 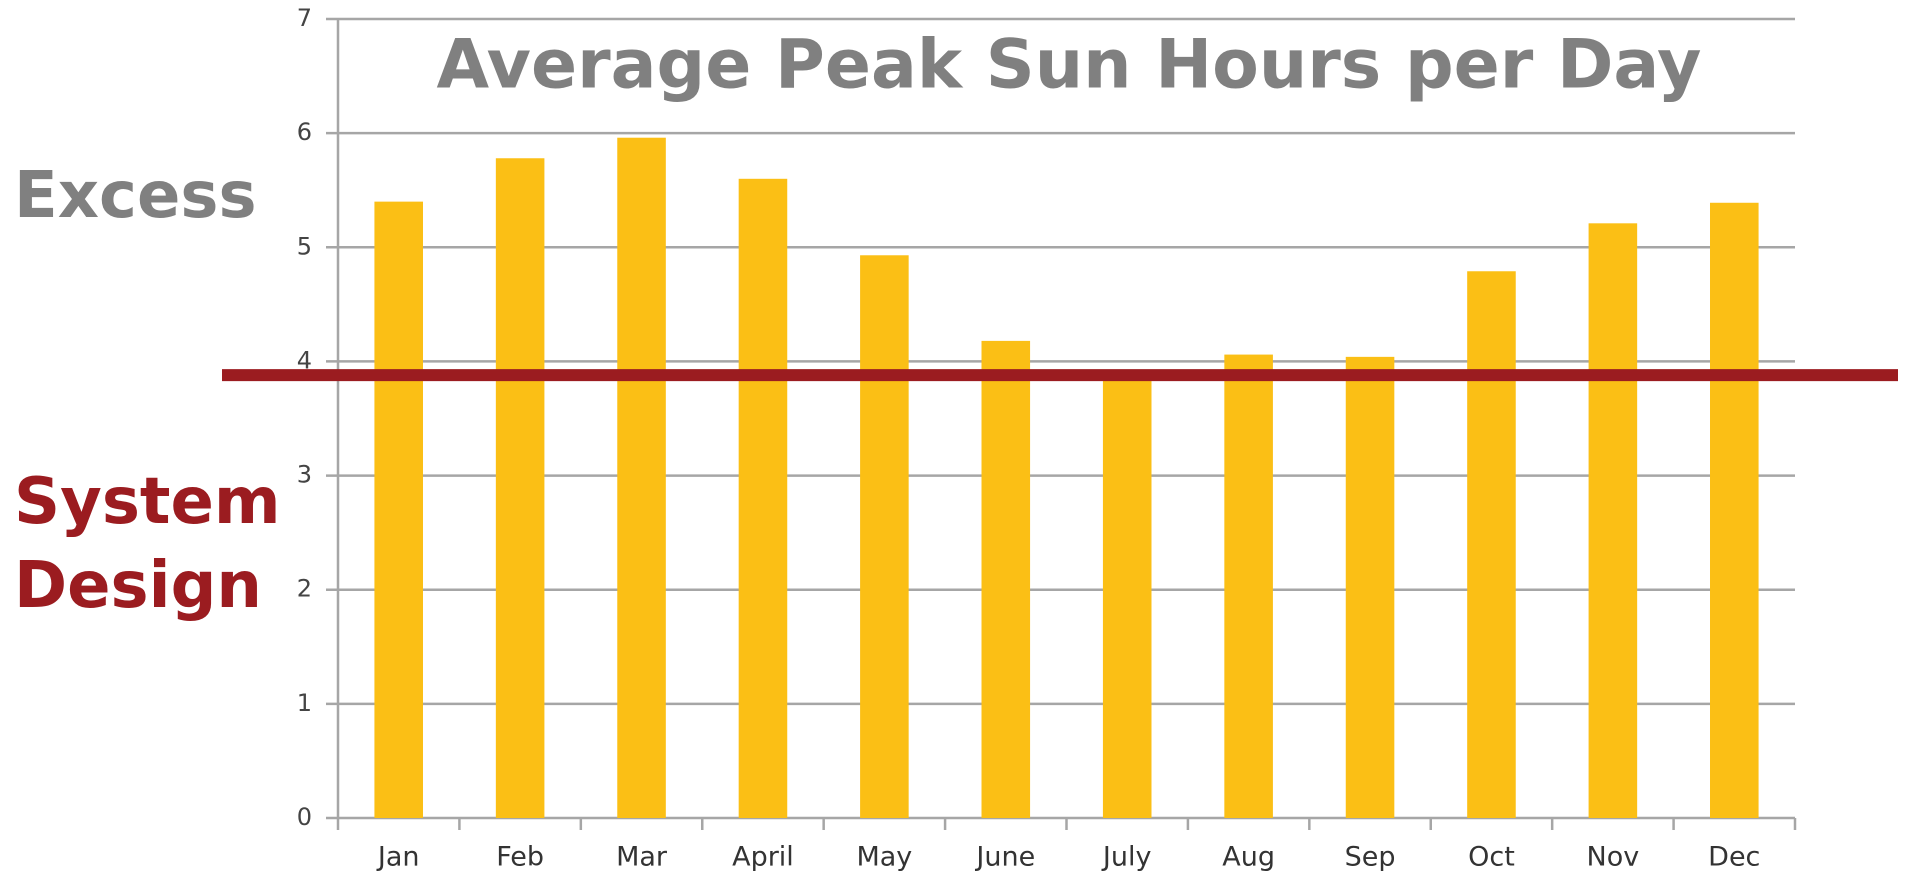 I want to click on x-tick-label: Nov, so click(x=1613, y=857).